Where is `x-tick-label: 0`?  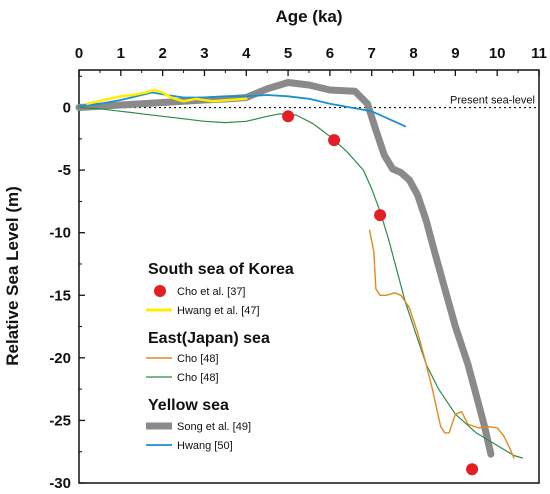 x-tick-label: 0 is located at coordinates (79, 53).